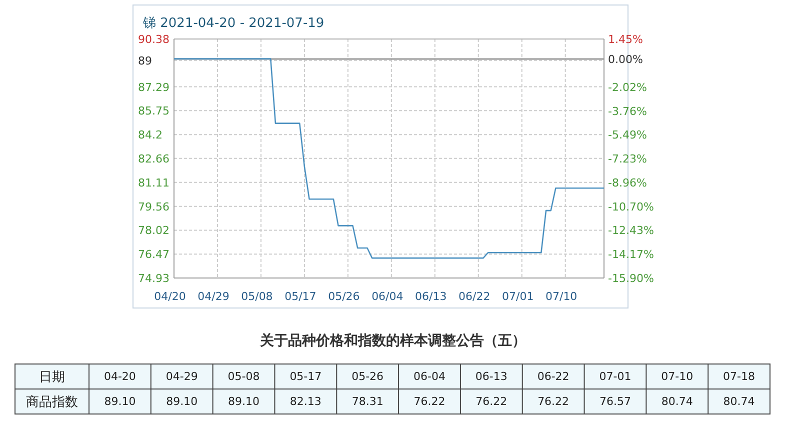 This screenshot has height=423, width=786. What do you see at coordinates (627, 159) in the screenshot?
I see `y2-tick-label: -7.23%` at bounding box center [627, 159].